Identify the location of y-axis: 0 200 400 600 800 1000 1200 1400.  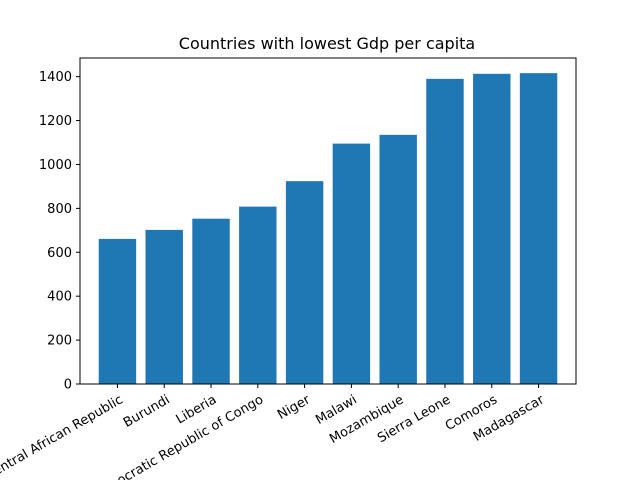
(59, 231).